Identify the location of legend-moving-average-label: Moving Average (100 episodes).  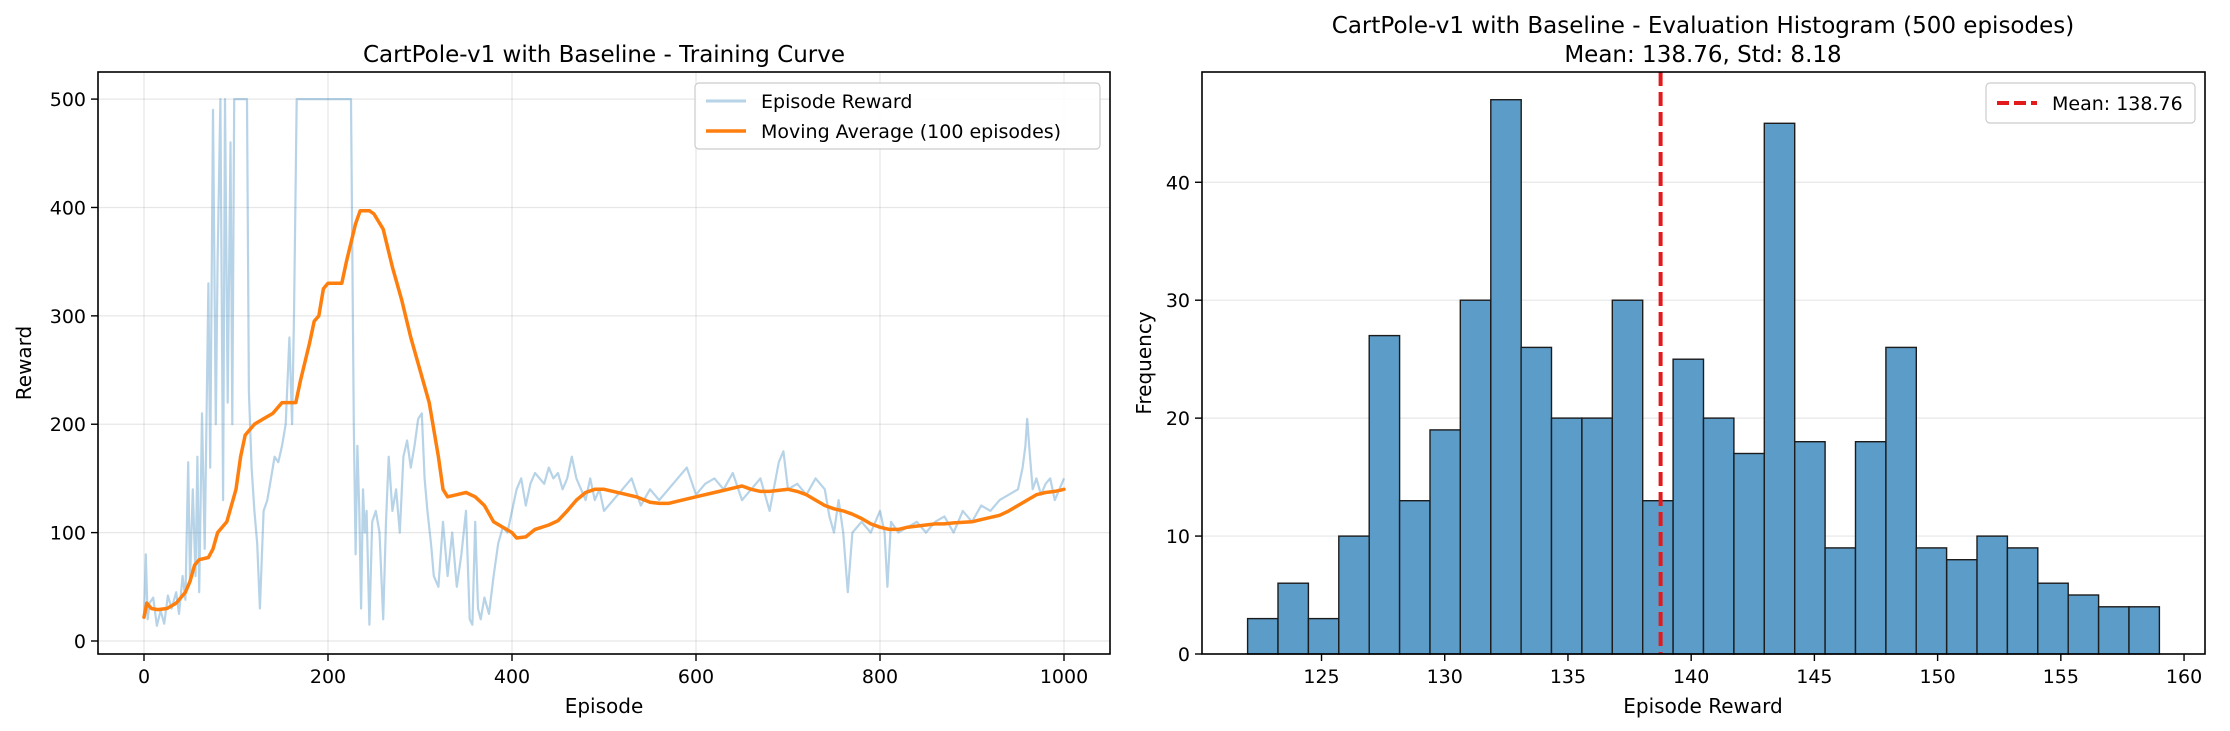
(911, 132).